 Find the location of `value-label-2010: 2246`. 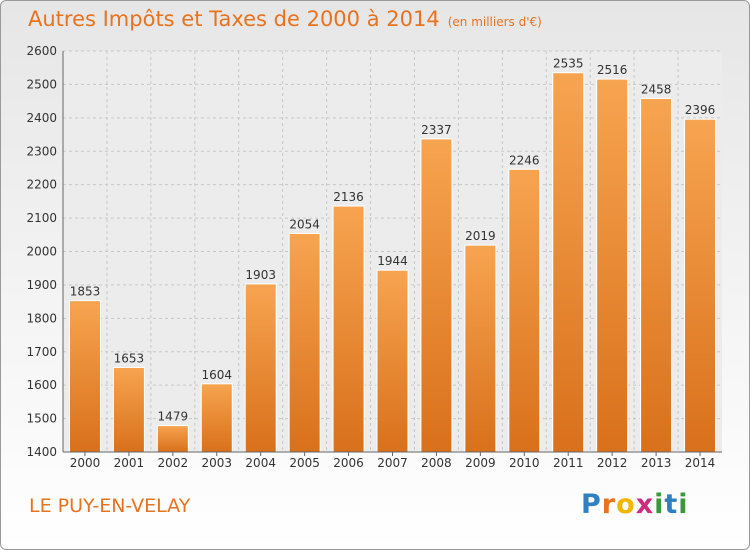

value-label-2010: 2246 is located at coordinates (524, 160).